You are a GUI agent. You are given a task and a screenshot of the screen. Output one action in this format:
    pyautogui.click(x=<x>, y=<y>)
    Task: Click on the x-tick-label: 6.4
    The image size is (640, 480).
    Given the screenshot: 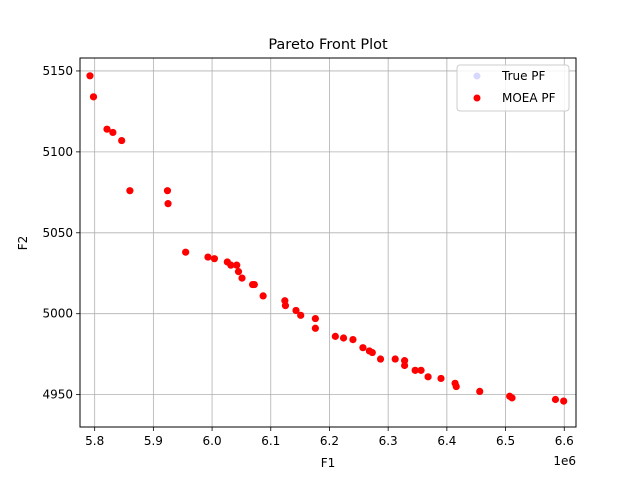 What is the action you would take?
    pyautogui.click(x=446, y=441)
    